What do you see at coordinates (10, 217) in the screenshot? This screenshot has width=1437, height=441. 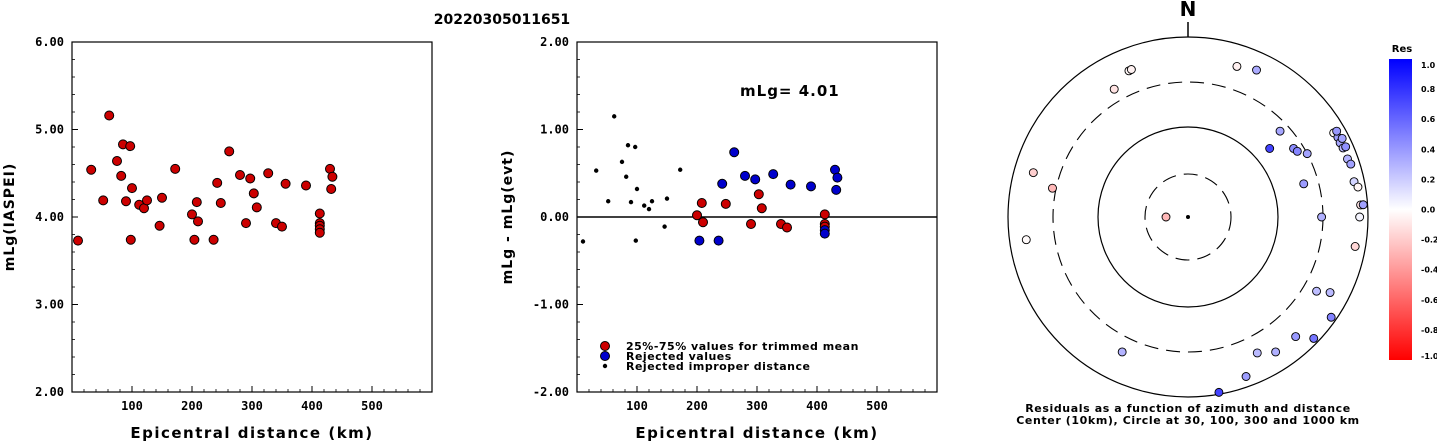 I see `y-axis-label-left: mLg(IASPEI)` at bounding box center [10, 217].